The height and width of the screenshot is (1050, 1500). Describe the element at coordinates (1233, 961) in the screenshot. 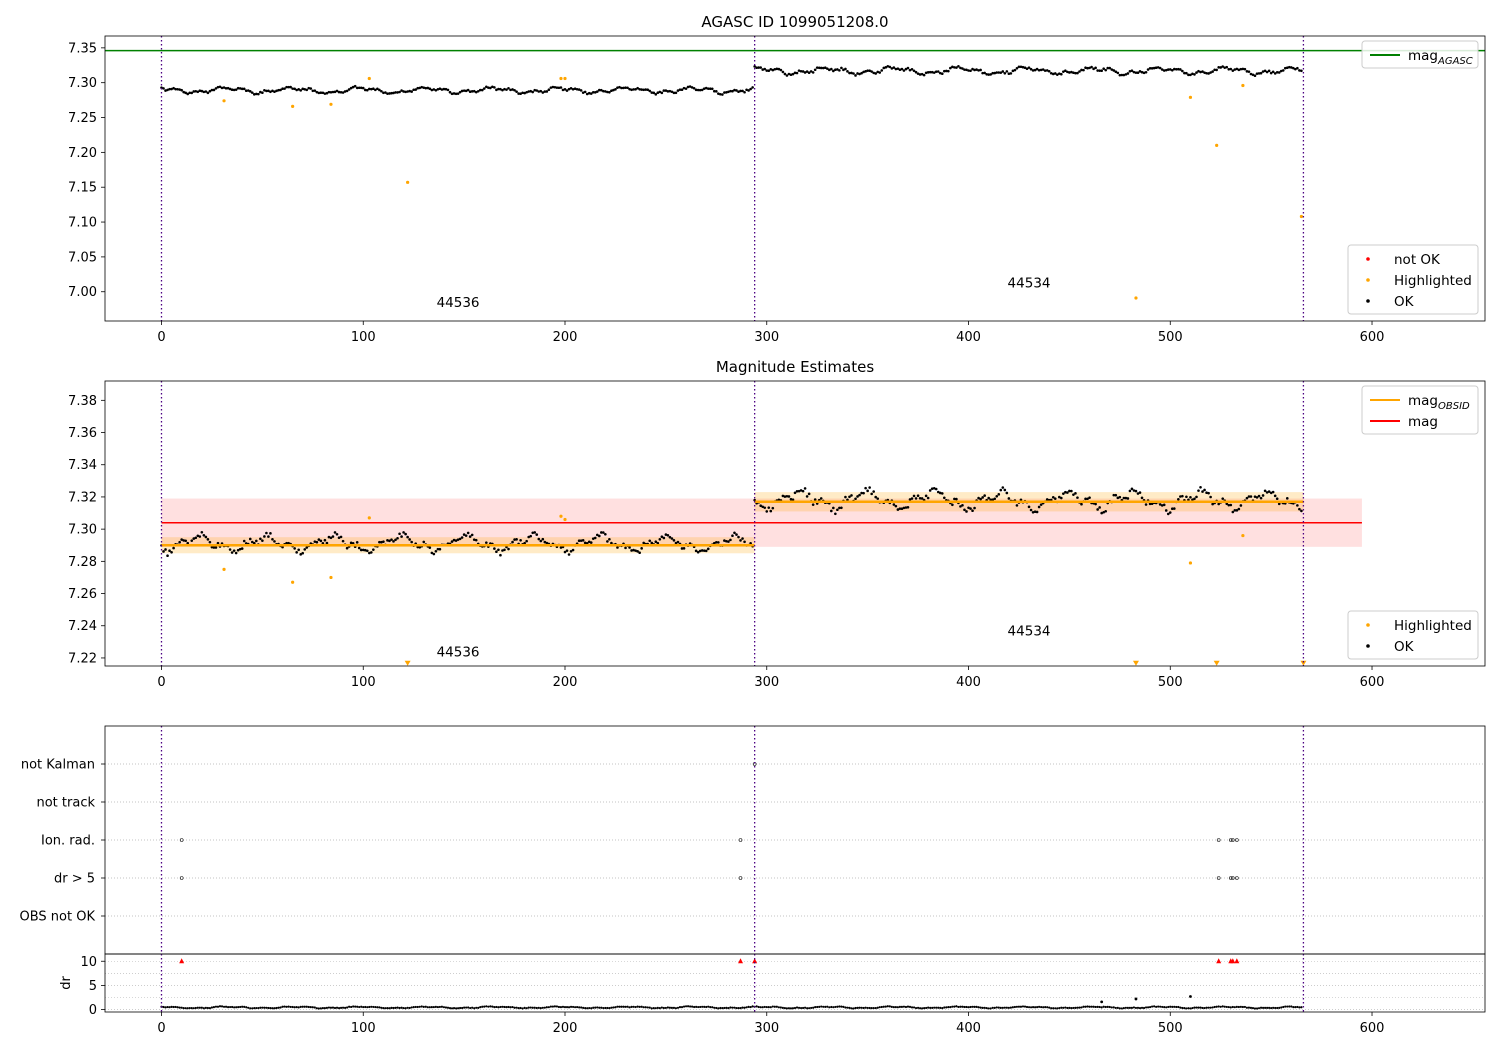

I see `dr-capped-marker` at that location.